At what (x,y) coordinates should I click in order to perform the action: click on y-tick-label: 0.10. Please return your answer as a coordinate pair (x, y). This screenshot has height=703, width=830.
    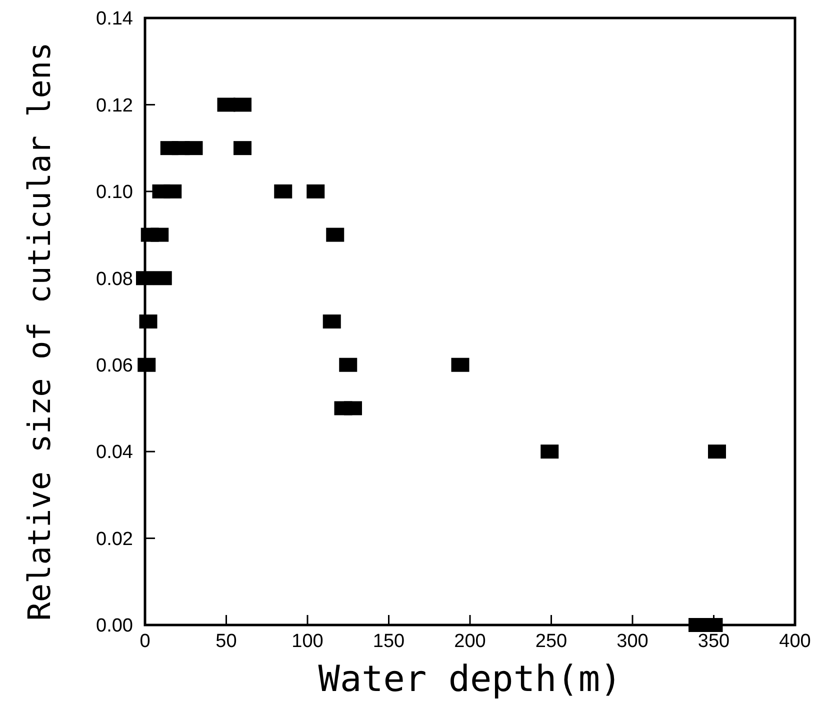
    Looking at the image, I should click on (114, 193).